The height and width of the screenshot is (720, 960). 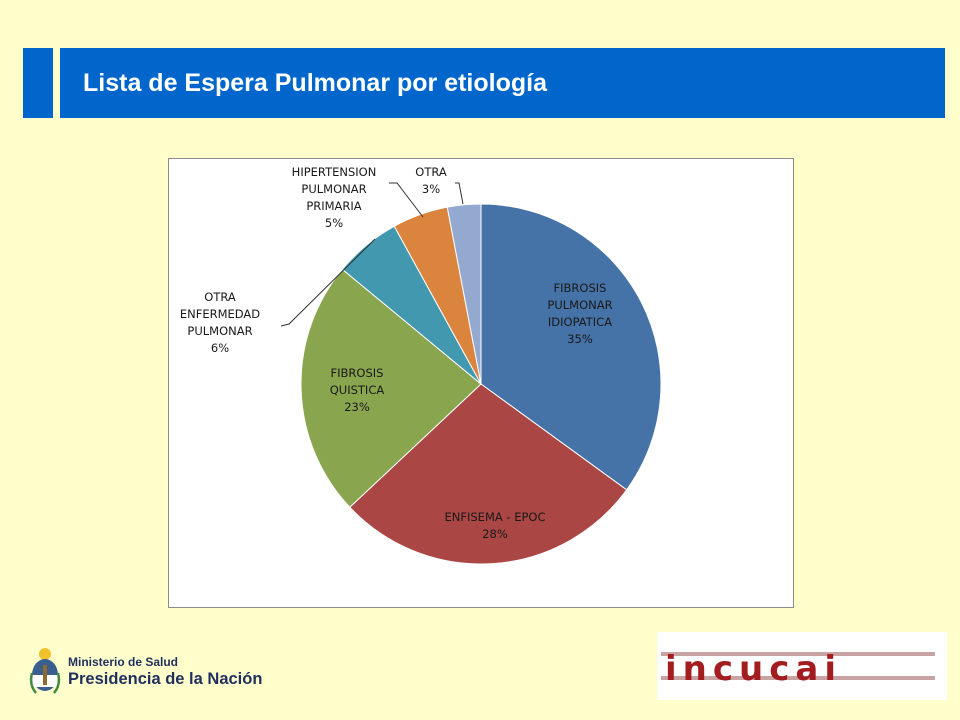 I want to click on slice-label-2: ENFISEMA - EPOC 28%, so click(x=495, y=525).